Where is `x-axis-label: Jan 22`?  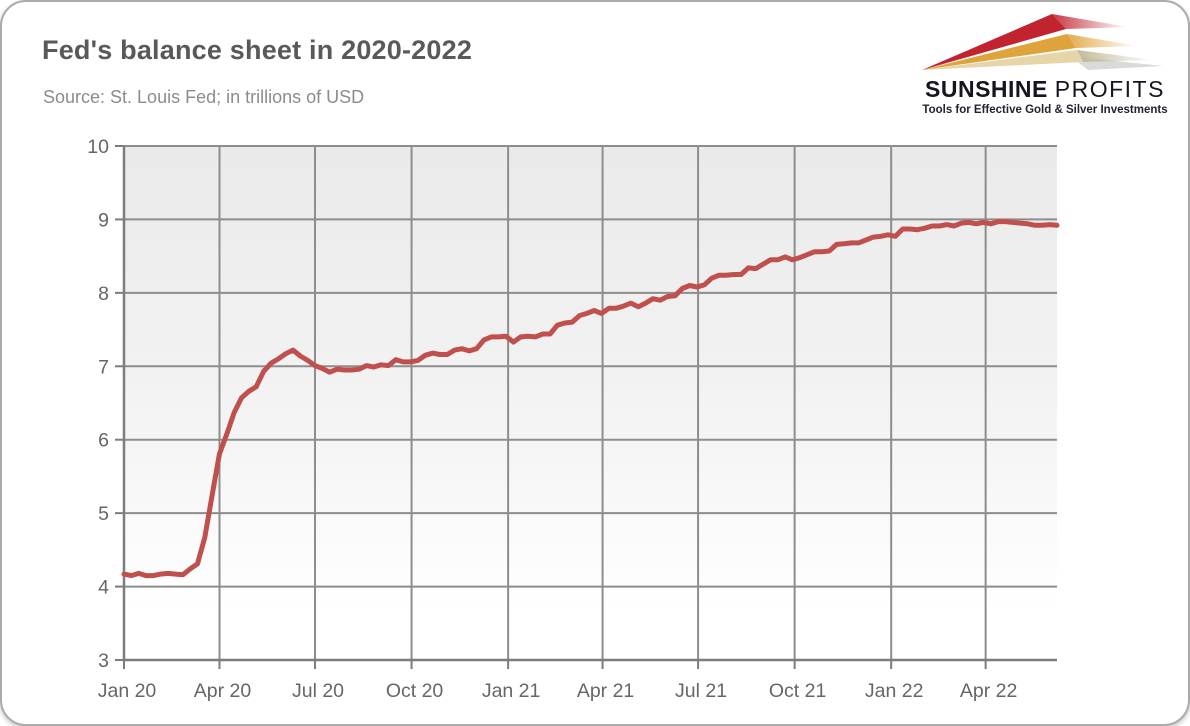
x-axis-label: Jan 22 is located at coordinates (894, 691).